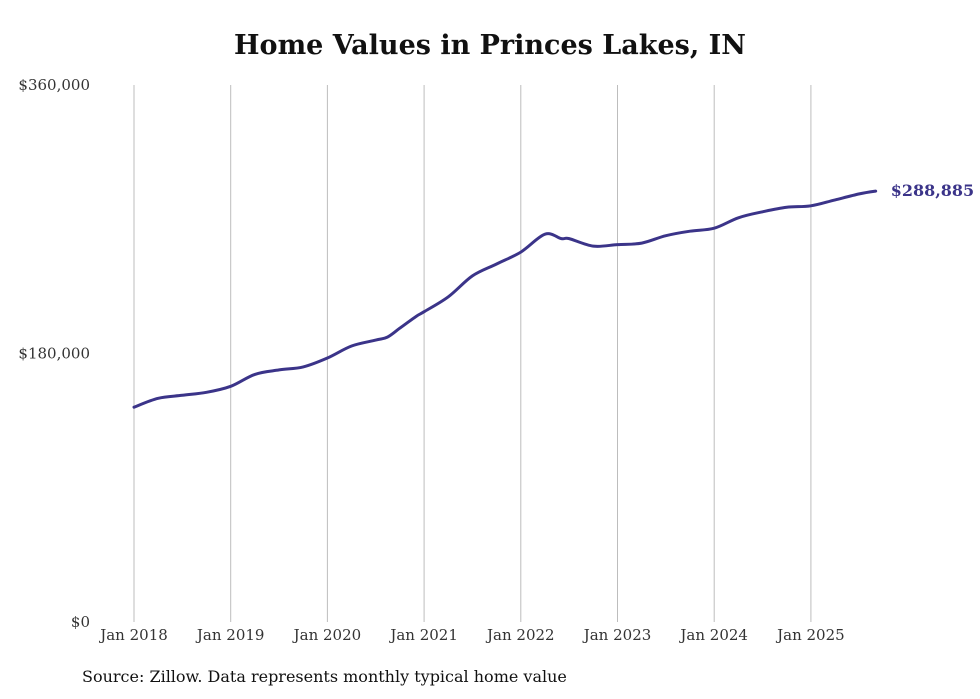  Describe the element at coordinates (327, 635) in the screenshot. I see `x-tick-label: Jan 2020` at that location.